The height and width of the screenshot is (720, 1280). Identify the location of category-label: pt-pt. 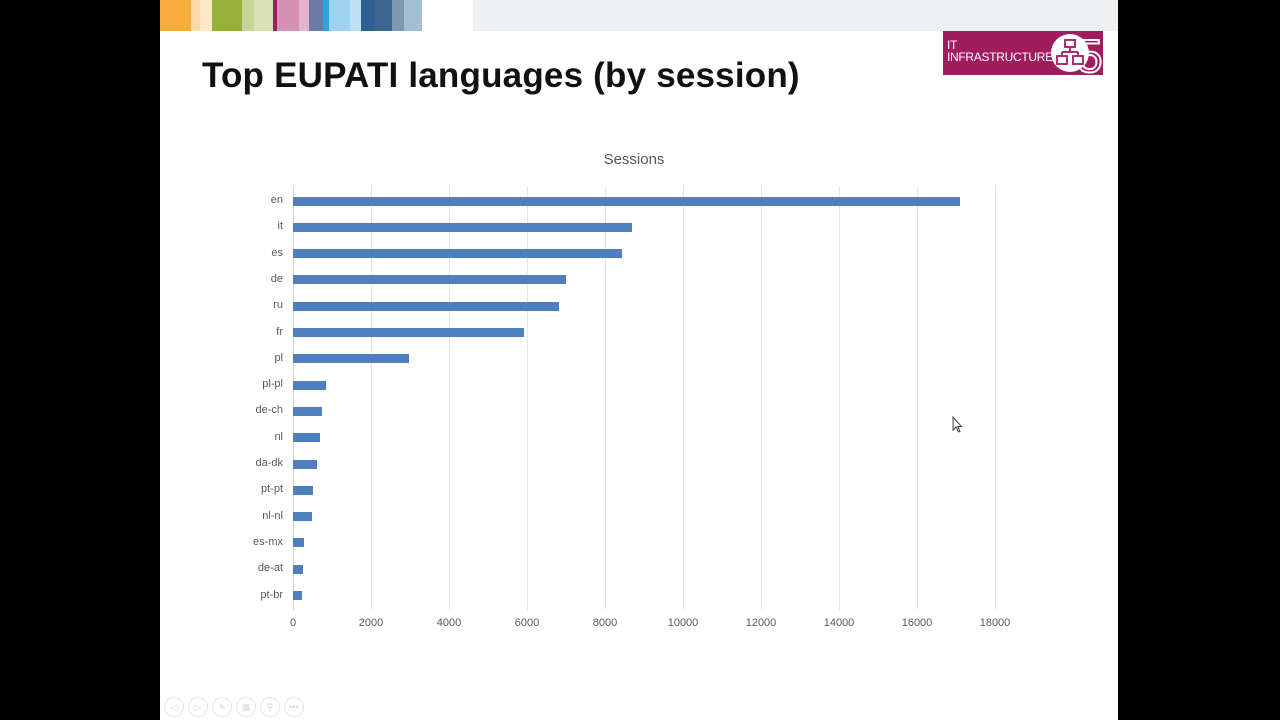
(271, 489).